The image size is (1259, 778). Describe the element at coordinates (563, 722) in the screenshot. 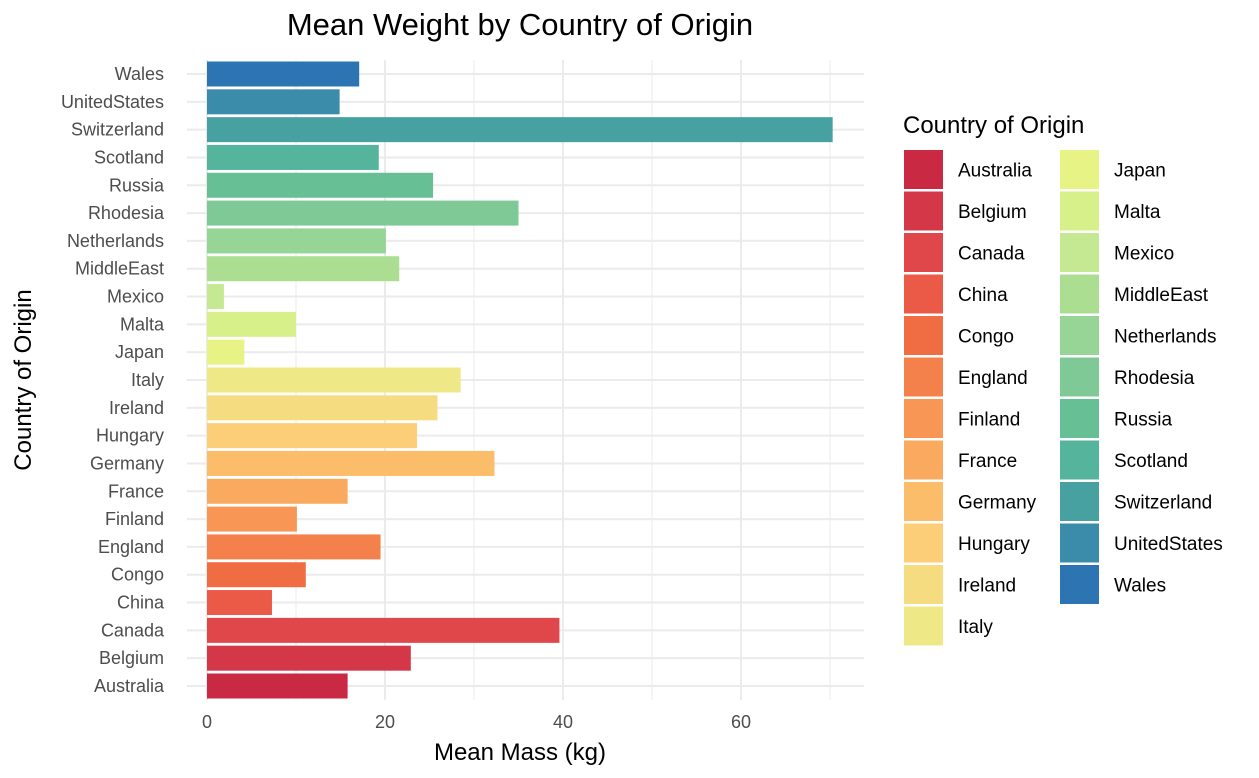

I see `x-tick-label: 40` at that location.